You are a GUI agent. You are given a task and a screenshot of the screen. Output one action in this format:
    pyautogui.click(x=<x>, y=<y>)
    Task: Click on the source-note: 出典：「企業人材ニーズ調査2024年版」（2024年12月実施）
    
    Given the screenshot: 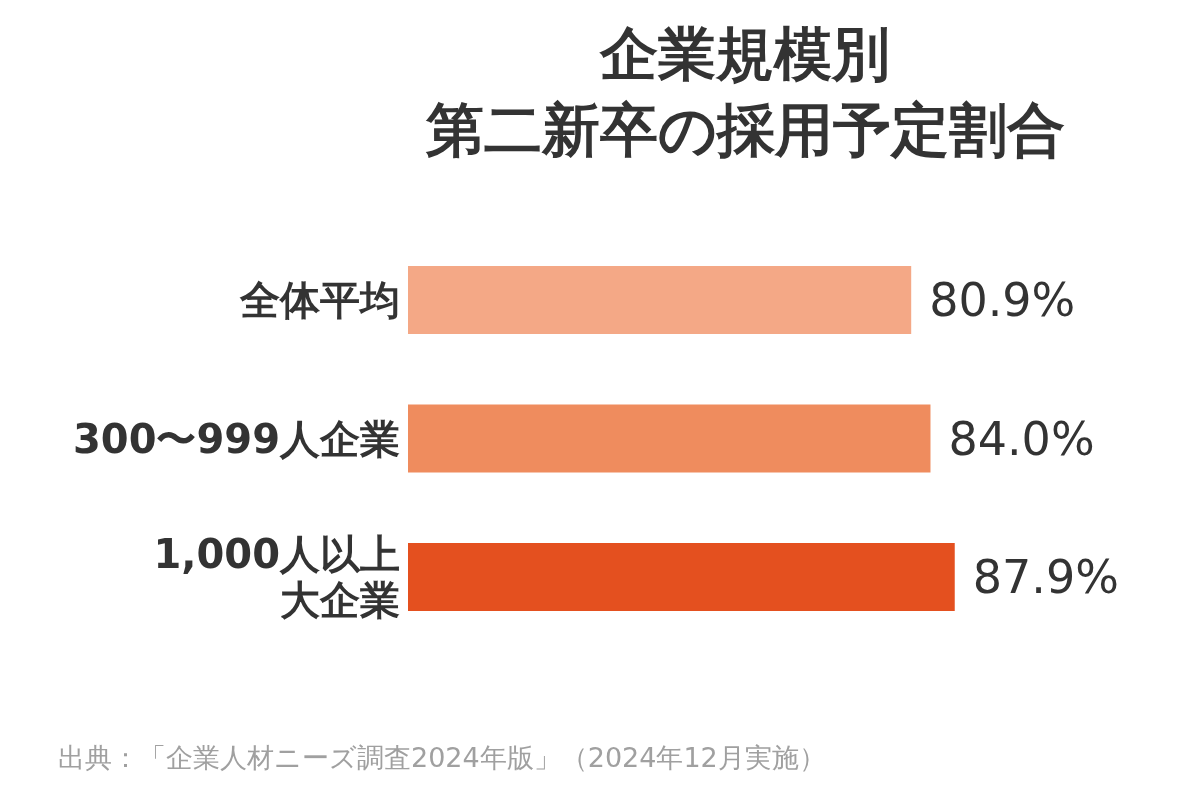 What is the action you would take?
    pyautogui.click(x=442, y=757)
    